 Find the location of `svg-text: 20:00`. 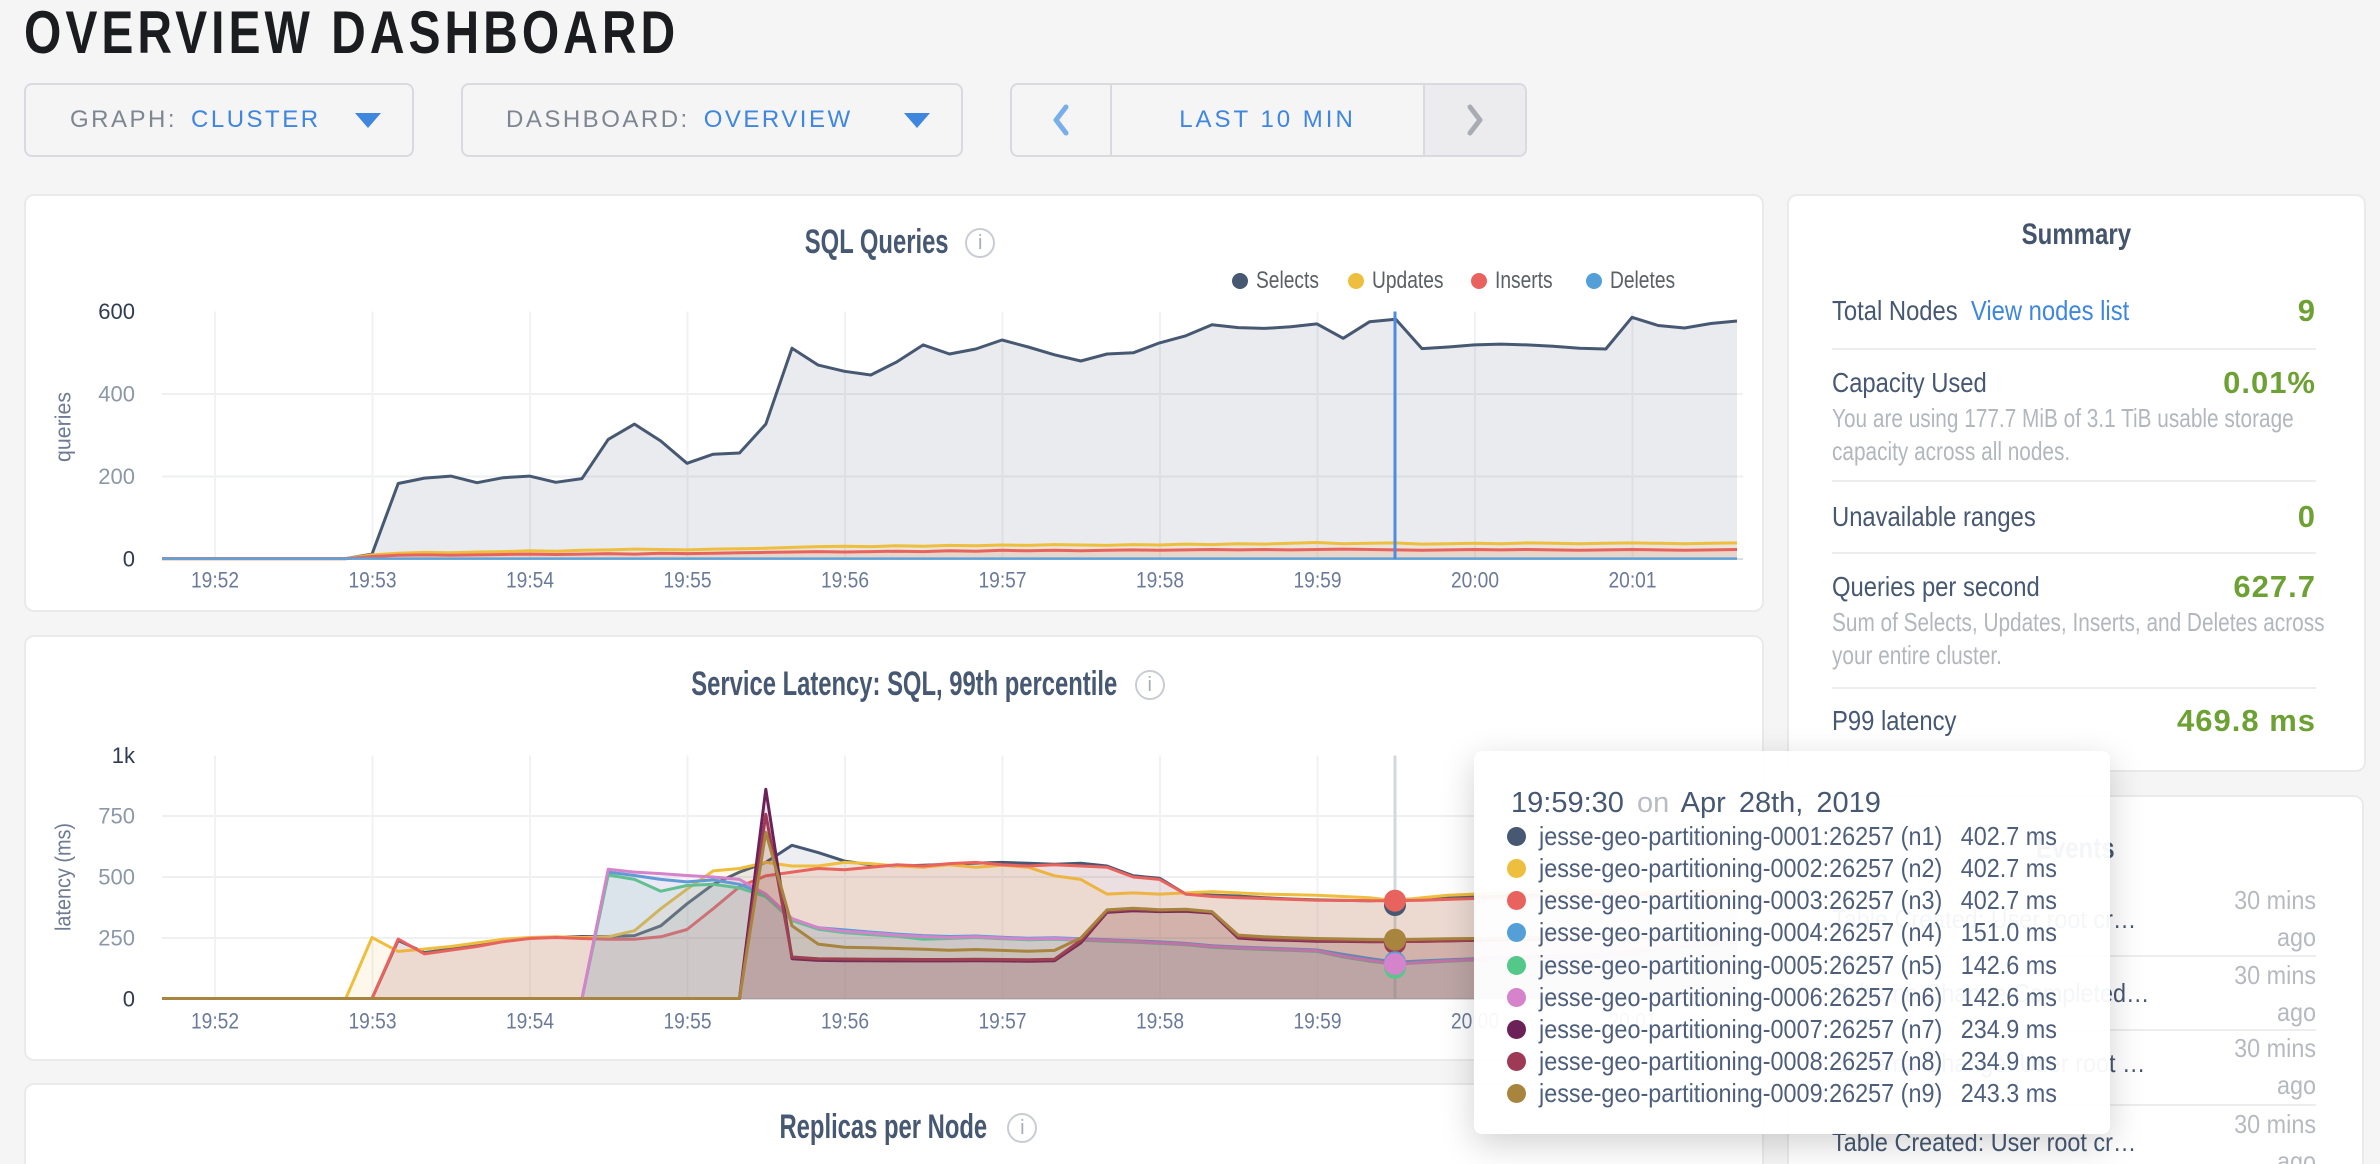

svg-text: 20:00 is located at coordinates (1475, 580).